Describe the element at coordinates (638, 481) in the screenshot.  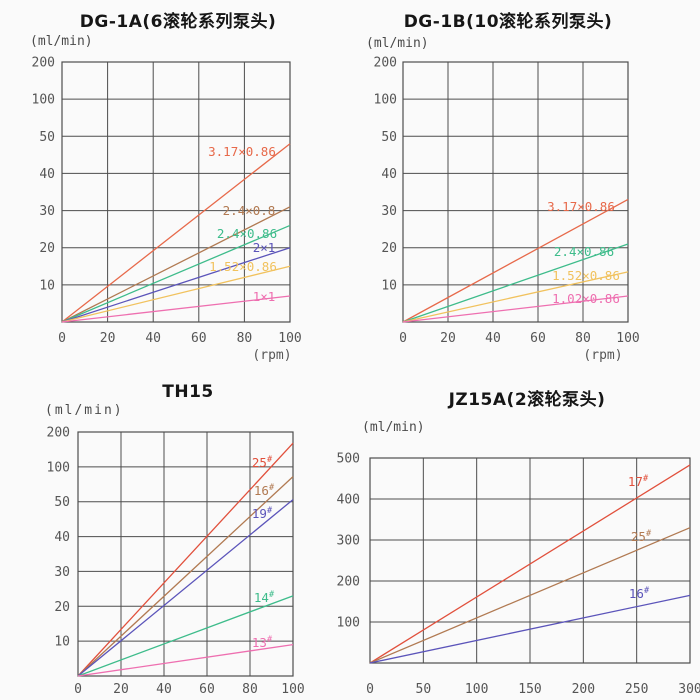
I see `series-label: 17#` at that location.